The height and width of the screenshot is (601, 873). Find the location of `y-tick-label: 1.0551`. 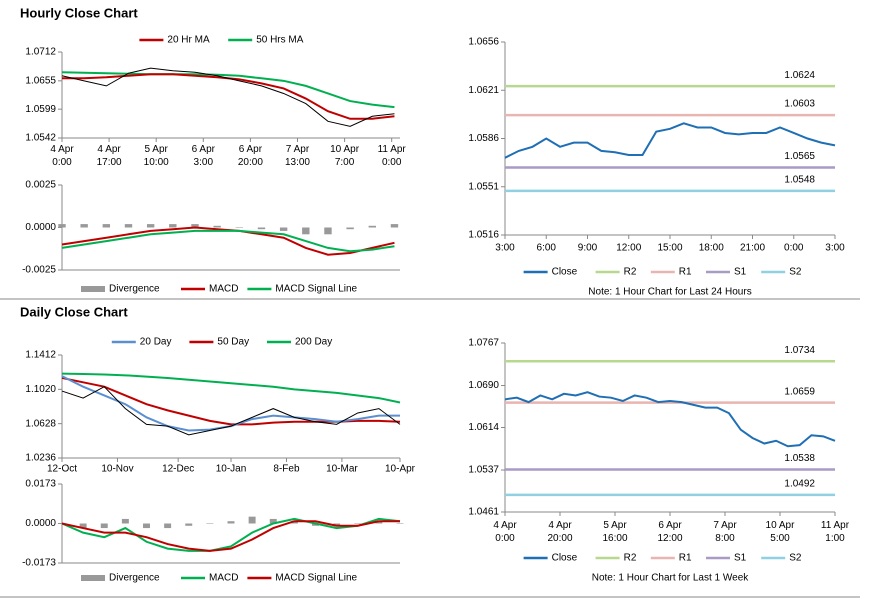

y-tick-label: 1.0551 is located at coordinates (483, 186).